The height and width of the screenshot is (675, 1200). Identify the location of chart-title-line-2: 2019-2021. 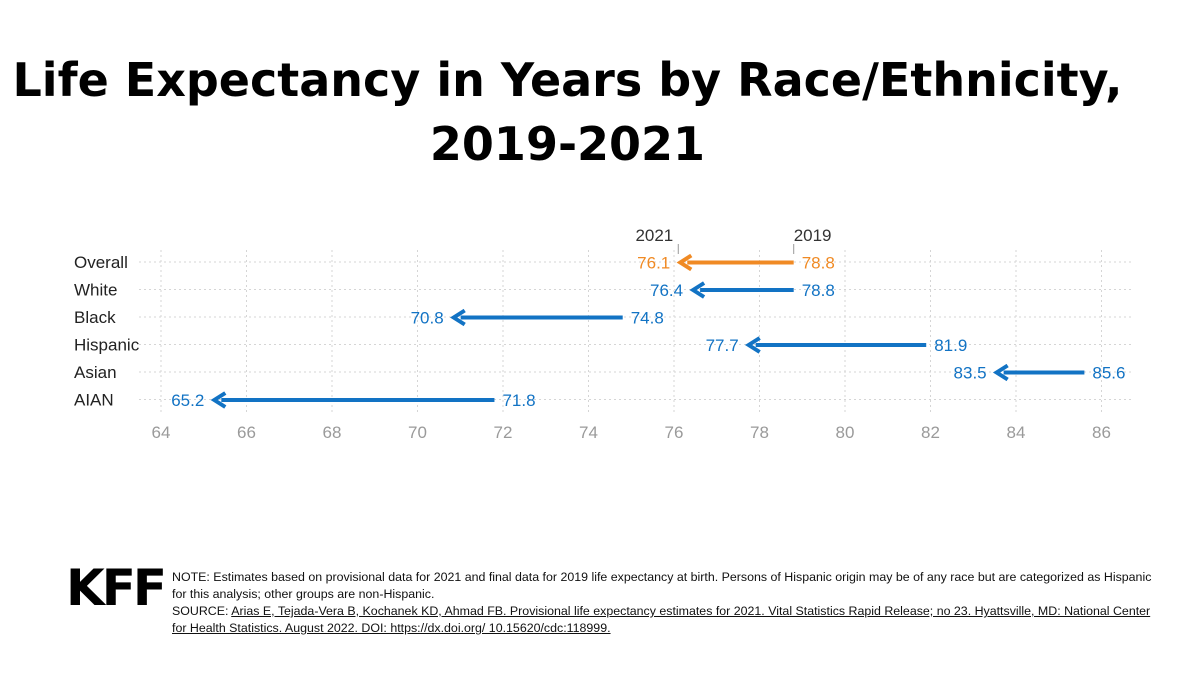
(567, 144).